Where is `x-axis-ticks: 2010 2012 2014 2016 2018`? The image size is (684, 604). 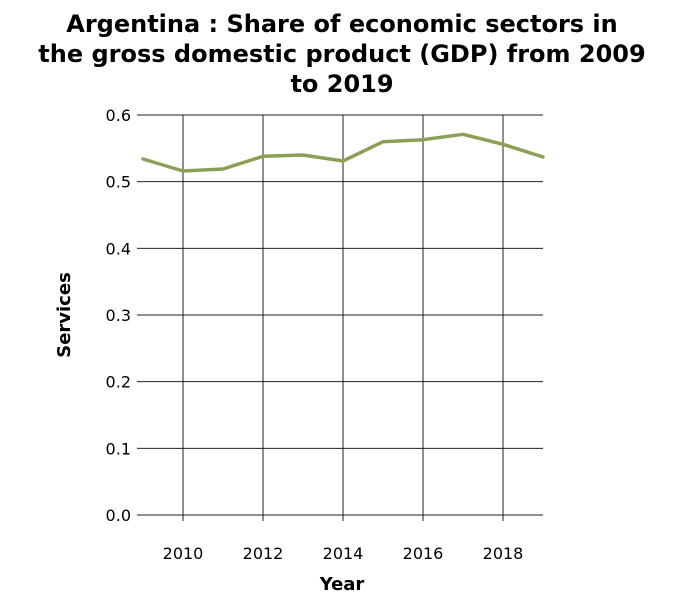
x-axis-ticks: 2010 2012 2014 2016 2018 is located at coordinates (343, 539).